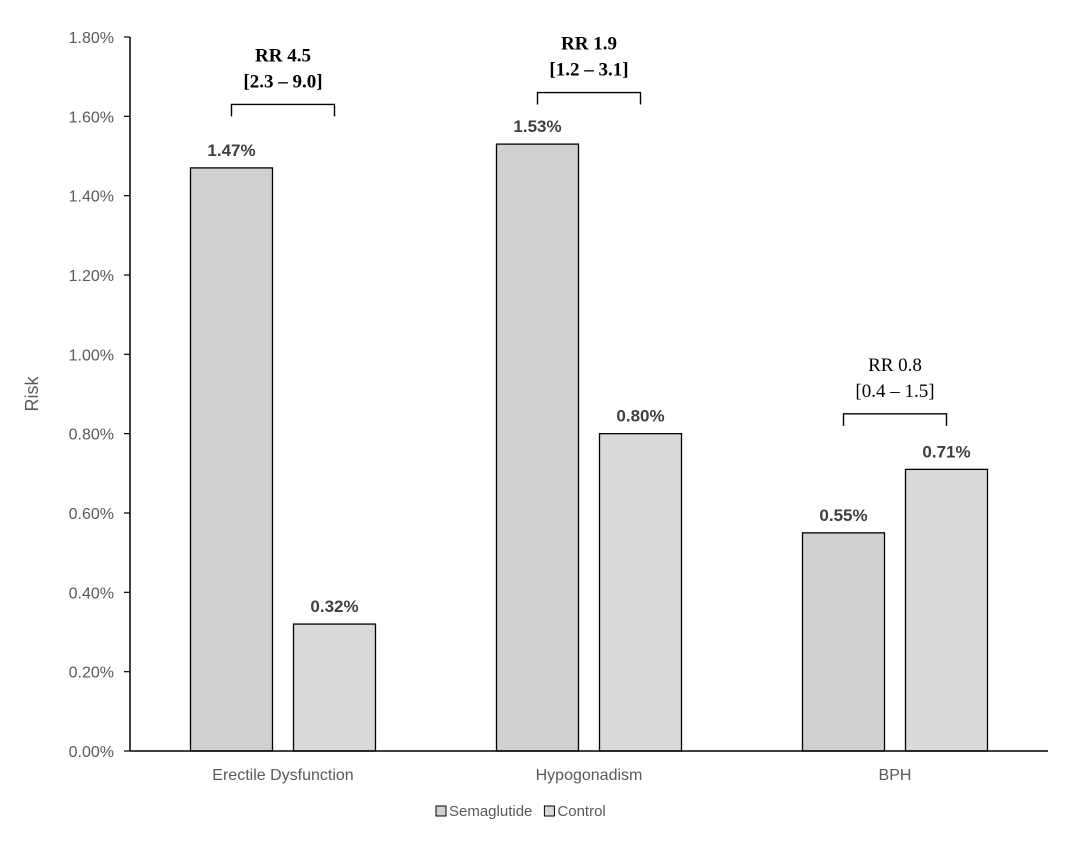 Image resolution: width=1080 pixels, height=843 pixels. Describe the element at coordinates (843, 515) in the screenshot. I see `data-label-semaglutide-2: 0.55%` at that location.